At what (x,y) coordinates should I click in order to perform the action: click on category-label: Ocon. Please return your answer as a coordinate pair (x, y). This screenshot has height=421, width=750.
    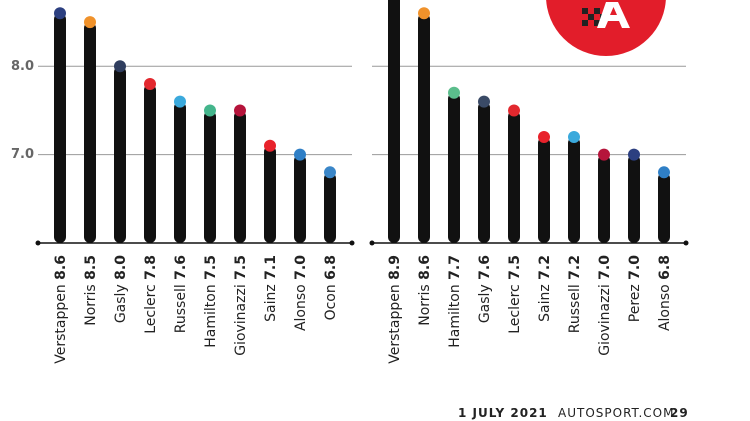
    Looking at the image, I should click on (331, 302).